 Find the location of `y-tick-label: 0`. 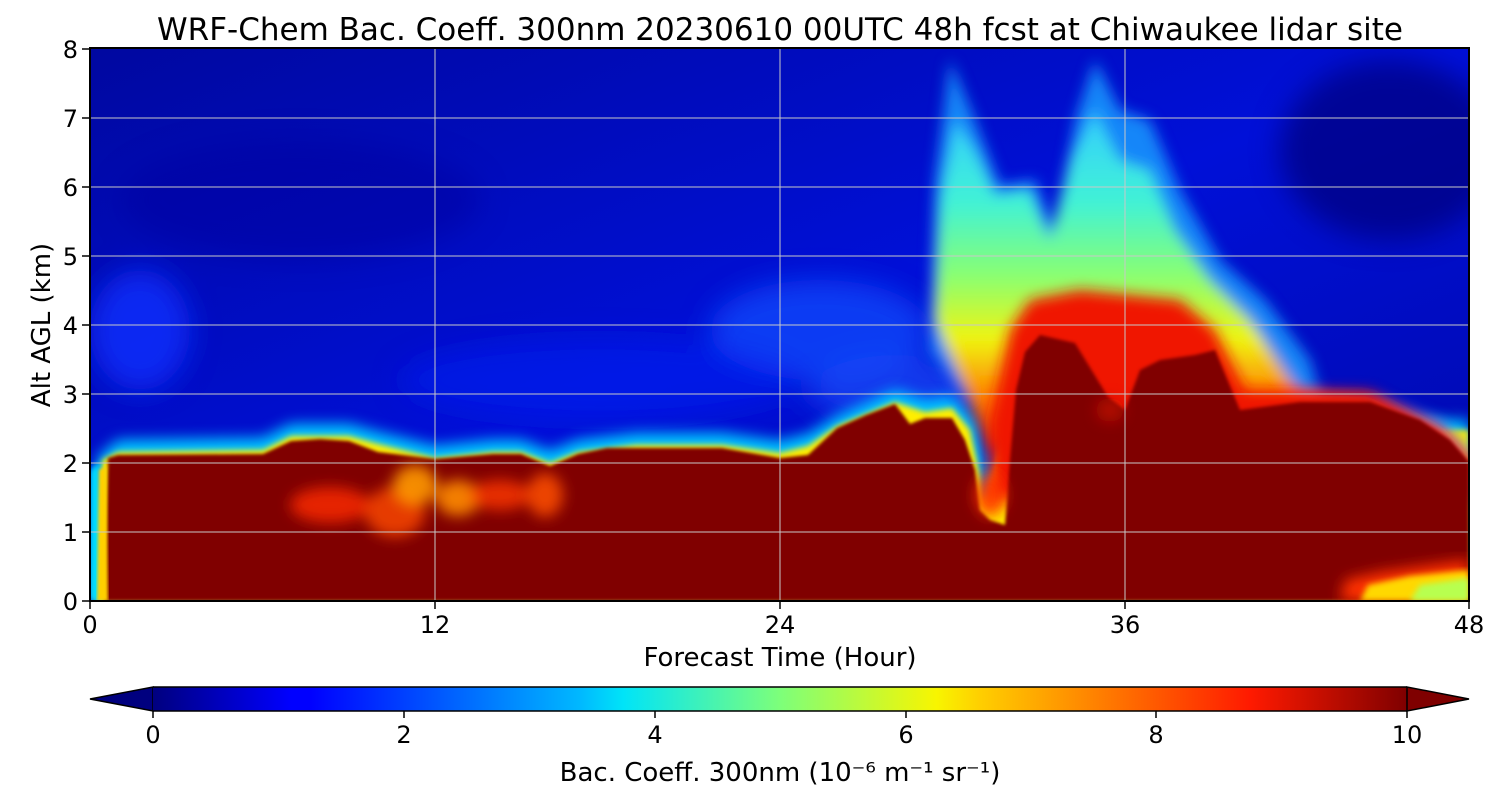

y-tick-label: 0 is located at coordinates (70, 602).